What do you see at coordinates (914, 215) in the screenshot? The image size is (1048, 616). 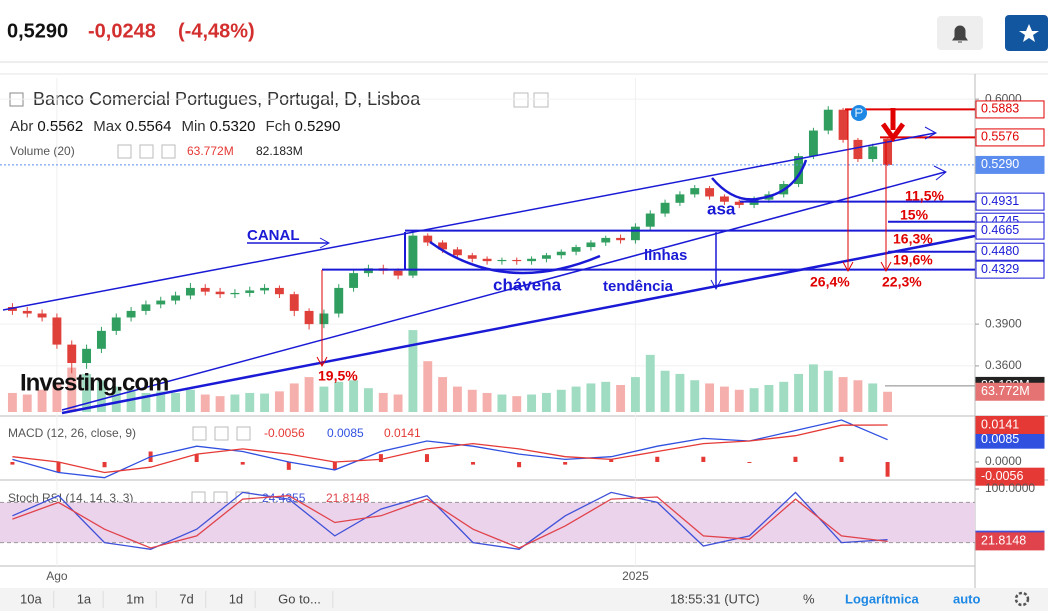 I see `percent-label: 15%` at bounding box center [914, 215].